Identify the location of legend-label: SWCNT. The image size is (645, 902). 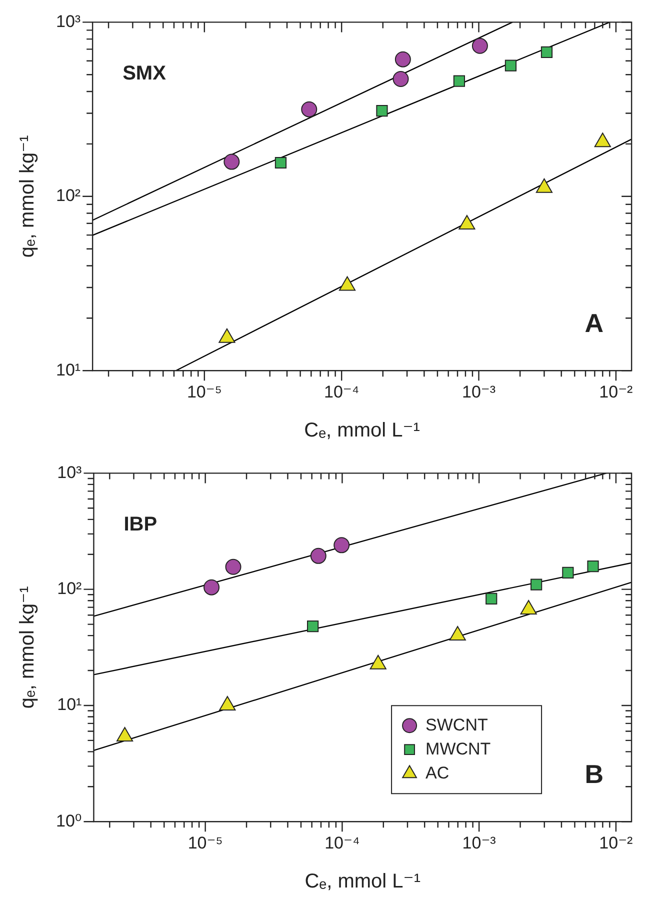
(457, 724).